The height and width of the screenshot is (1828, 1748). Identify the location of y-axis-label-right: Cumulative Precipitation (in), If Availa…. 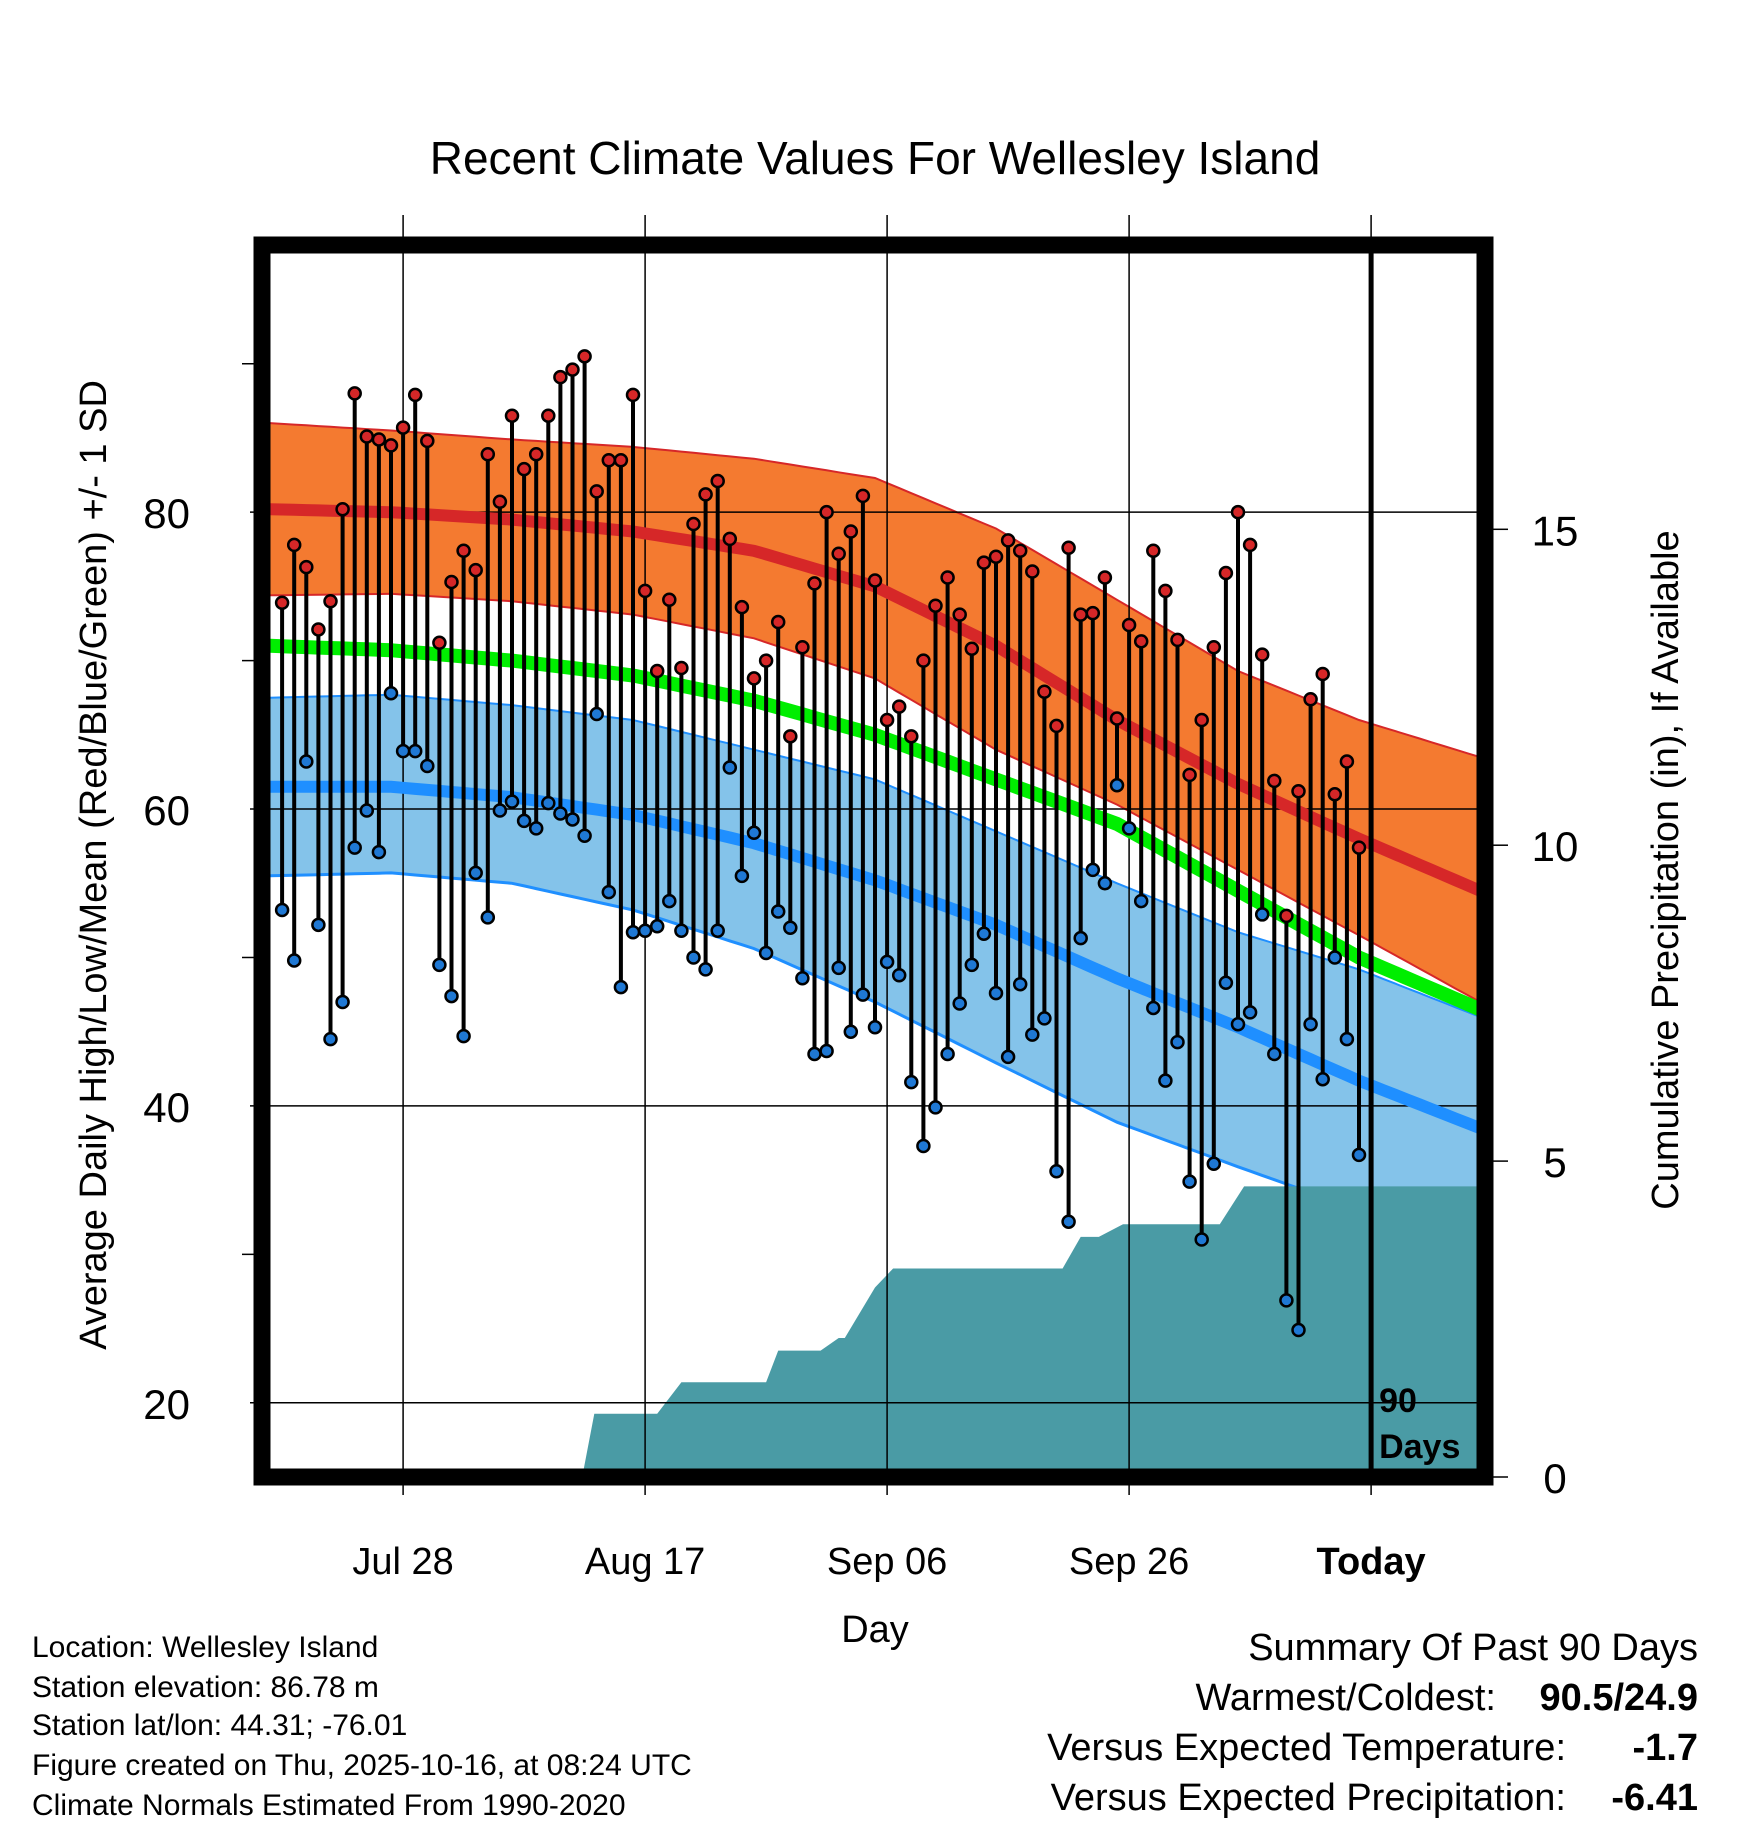
(1666, 869).